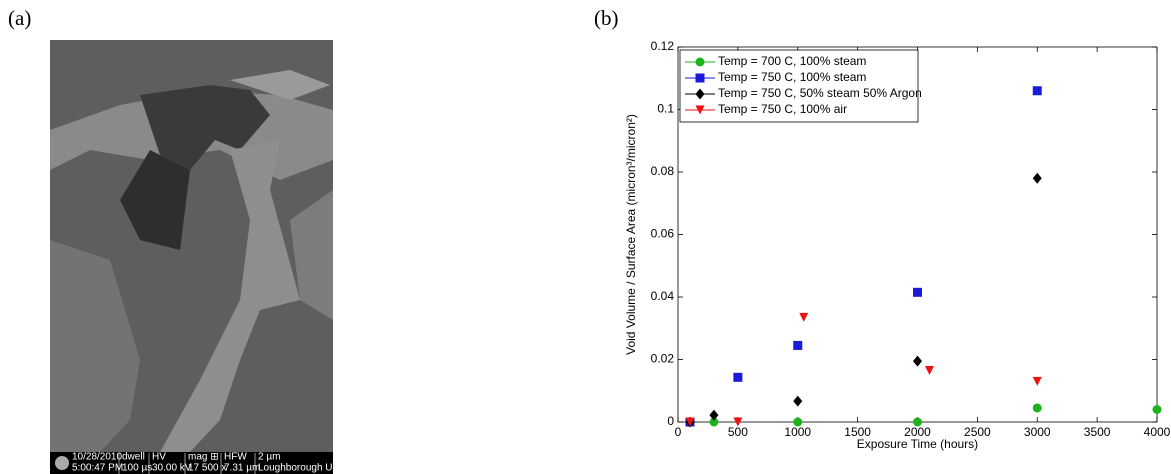 This screenshot has height=474, width=1171. What do you see at coordinates (269, 457) in the screenshot?
I see `info-bar-text: 2 µm` at bounding box center [269, 457].